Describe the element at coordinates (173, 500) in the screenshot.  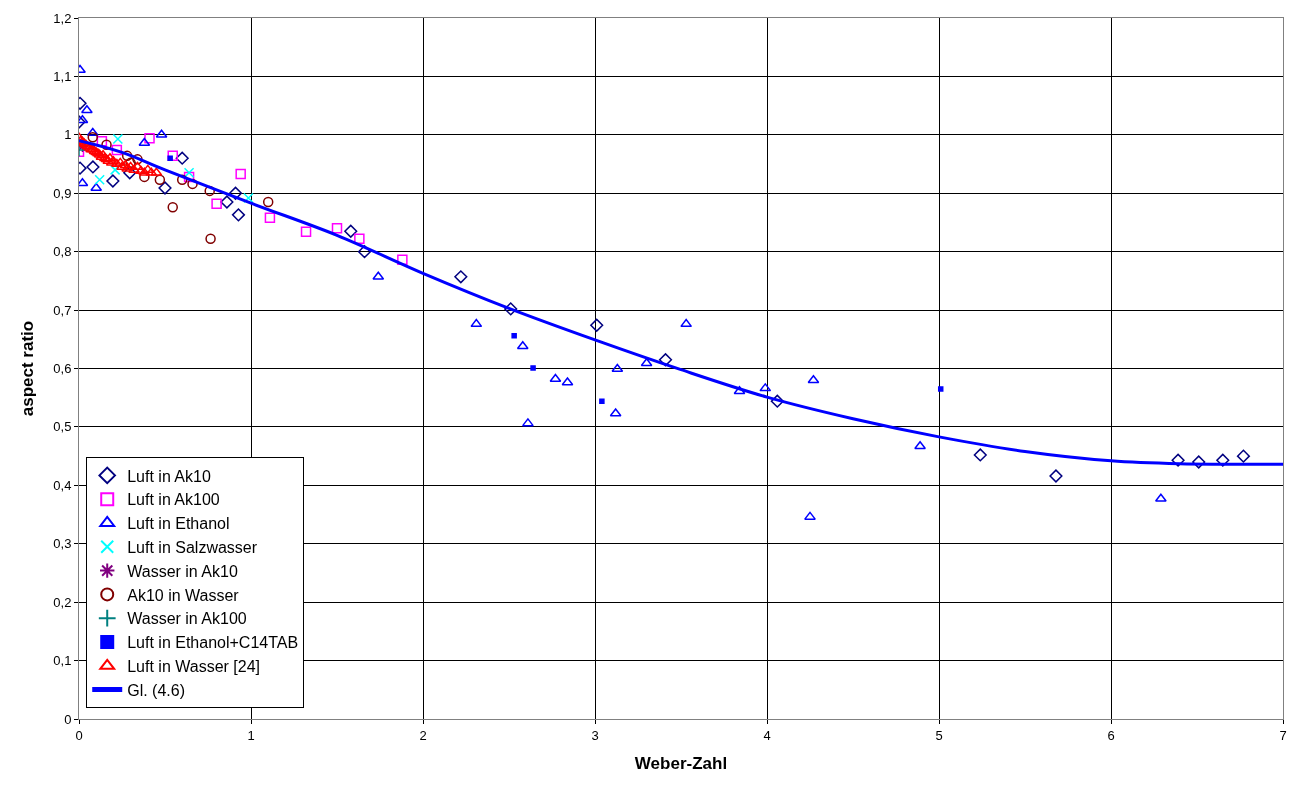
I see `legend-label: Luft in Ak100` at that location.